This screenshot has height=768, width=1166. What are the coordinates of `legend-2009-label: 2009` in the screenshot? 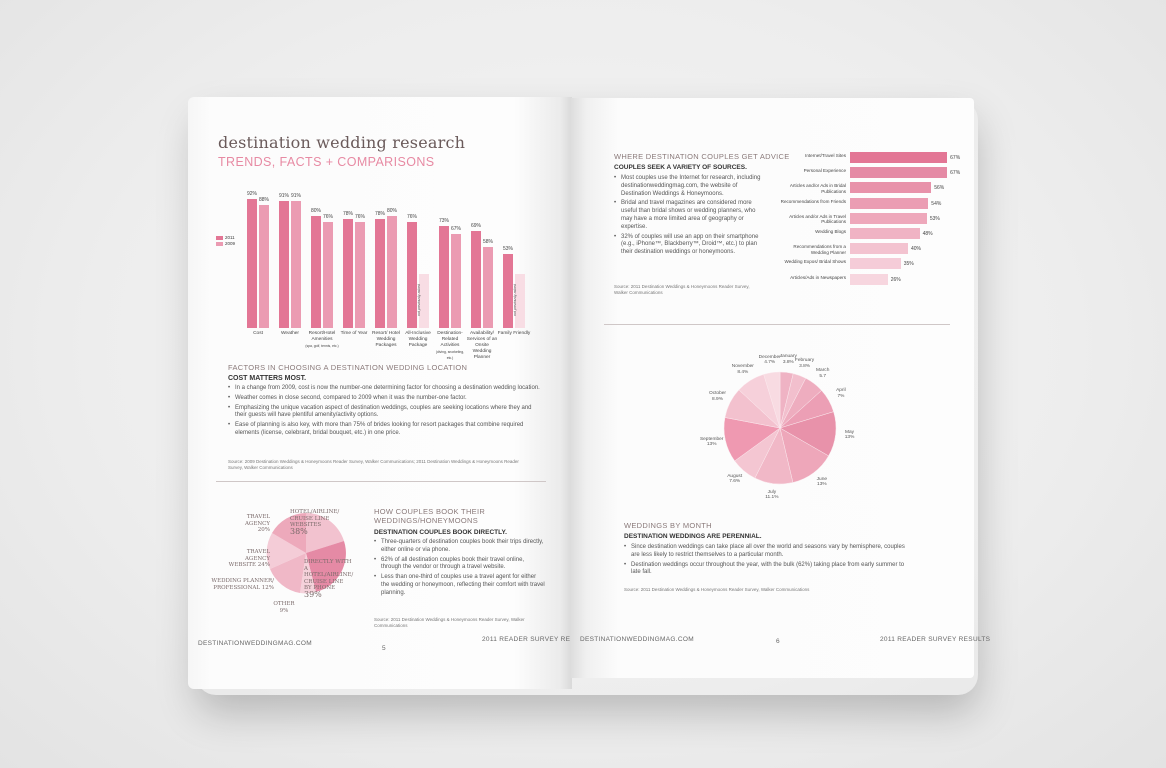 It's located at (230, 243).